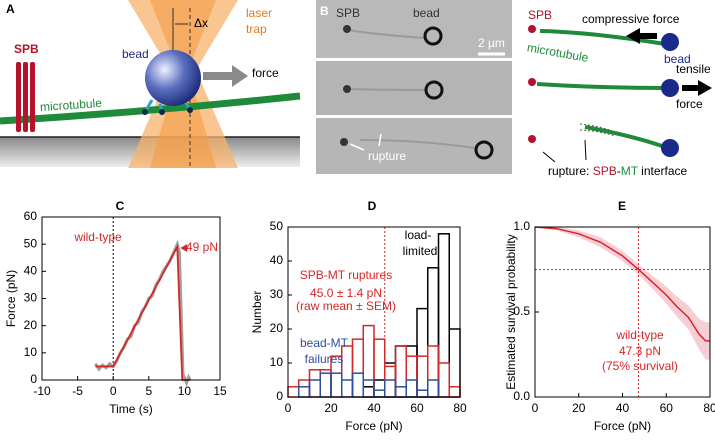 The width and height of the screenshot is (715, 440). What do you see at coordinates (25, 97) in the screenshot?
I see `spb-bar` at bounding box center [25, 97].